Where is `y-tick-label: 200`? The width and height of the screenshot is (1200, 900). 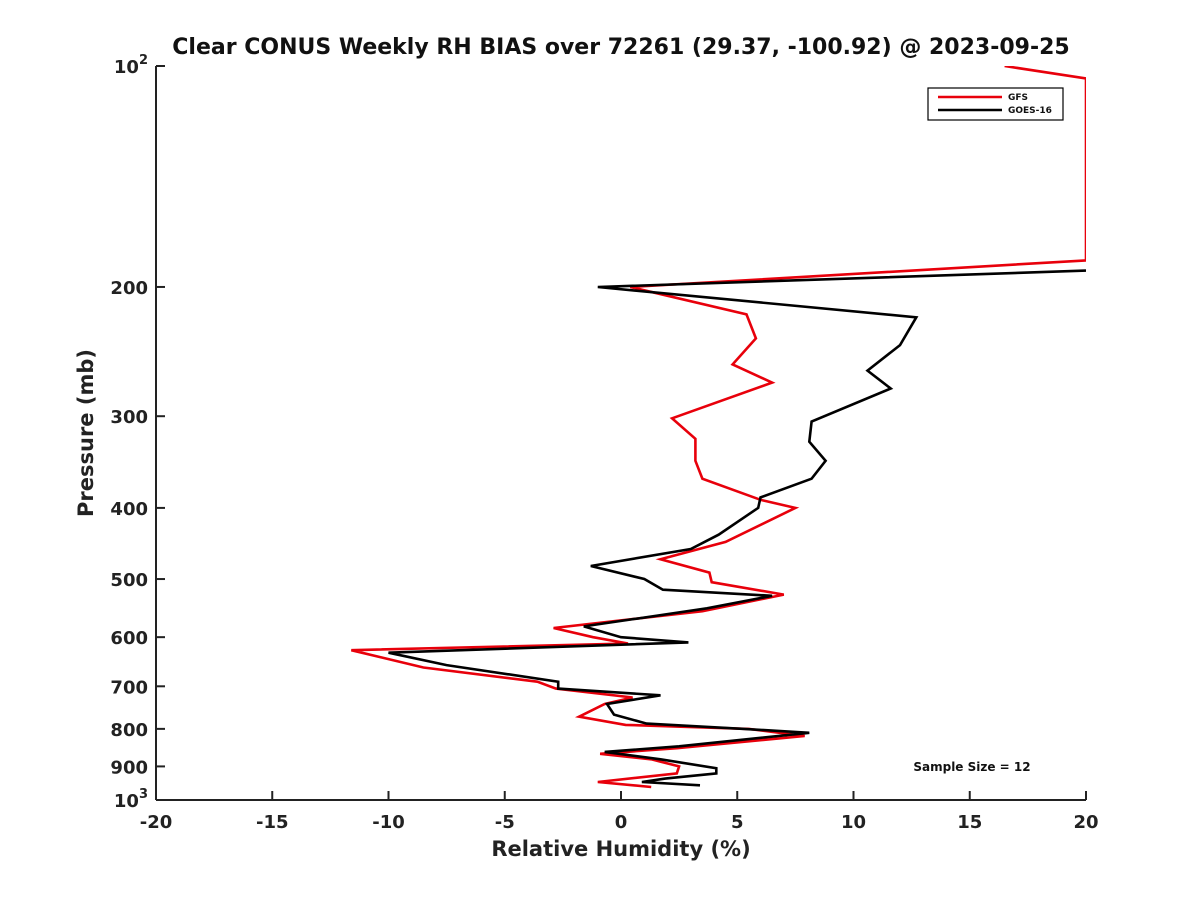
y-tick-label: 200 is located at coordinates (129, 288).